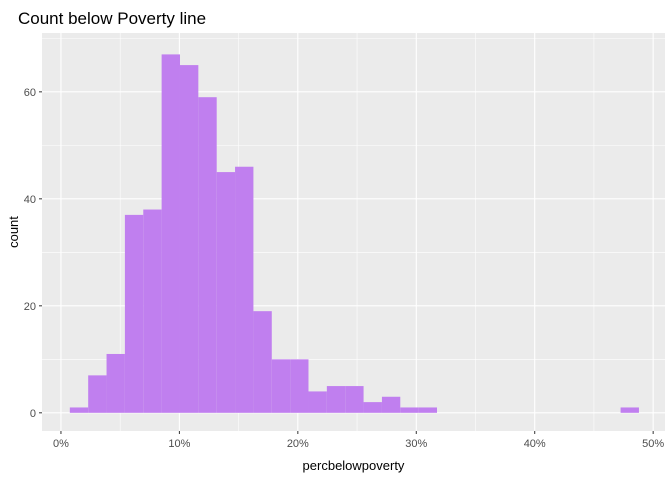  I want to click on x-axis-ticks: 0% 10% 20% 30% 40% 50%, so click(358, 440).